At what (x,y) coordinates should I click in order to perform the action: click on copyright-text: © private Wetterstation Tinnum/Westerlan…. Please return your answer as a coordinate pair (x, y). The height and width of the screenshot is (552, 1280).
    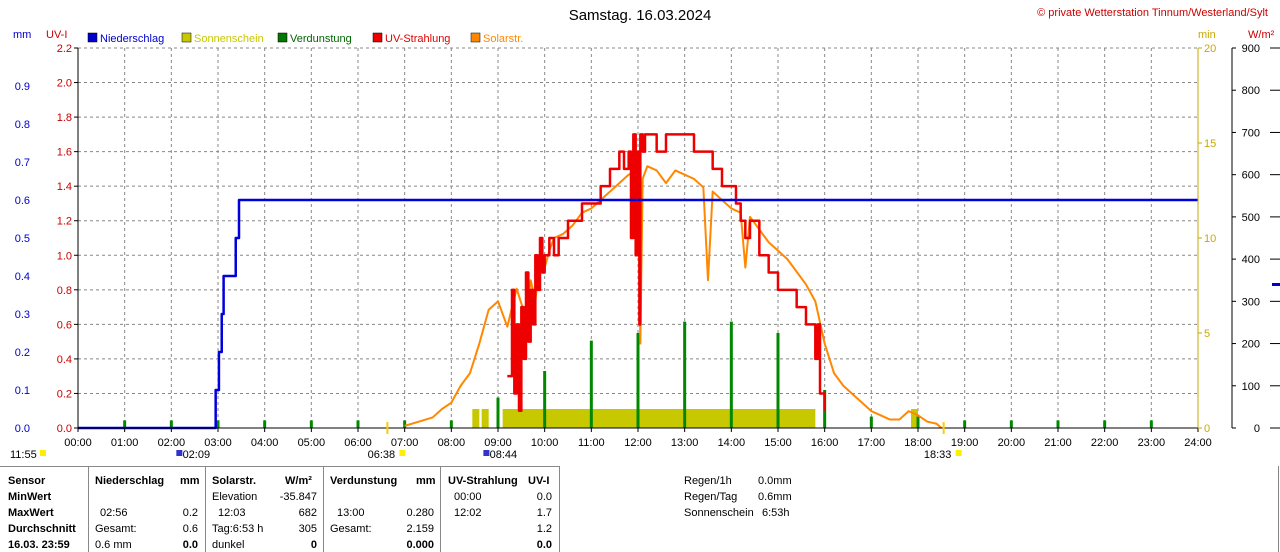
    Looking at the image, I should click on (1152, 13).